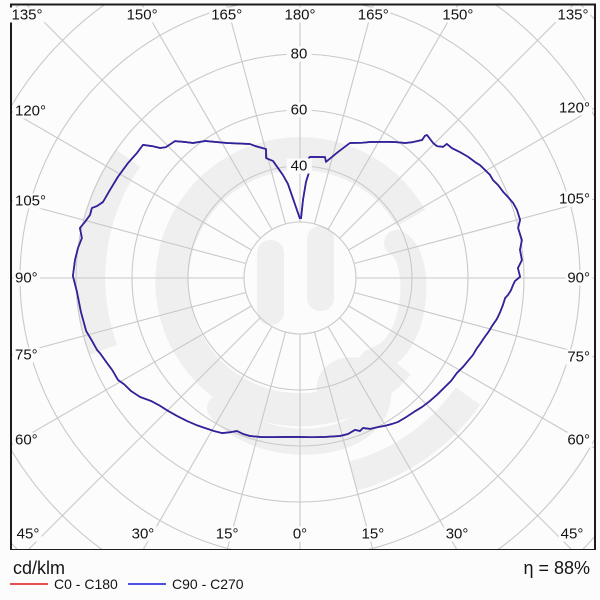  I want to click on efficiency-label: η = 88%, so click(556, 568).